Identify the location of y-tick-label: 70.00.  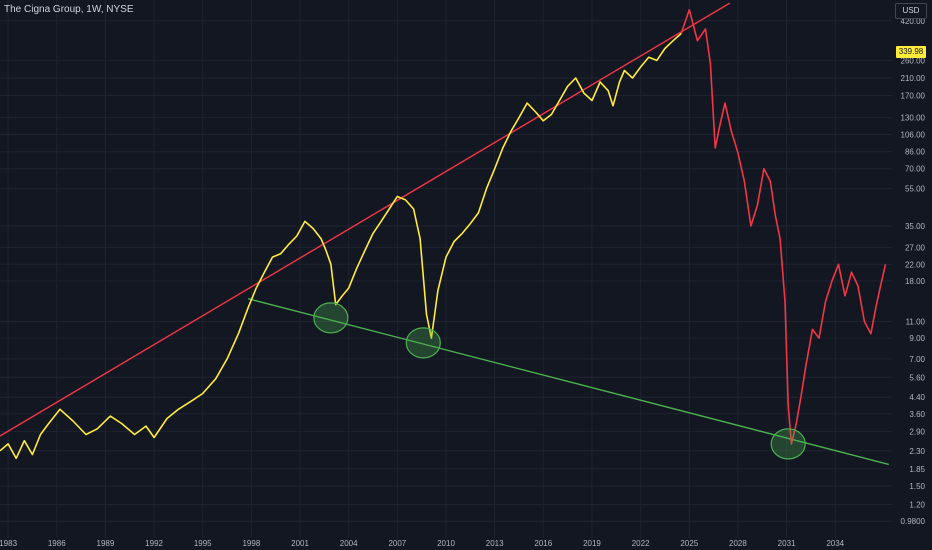
(915, 169).